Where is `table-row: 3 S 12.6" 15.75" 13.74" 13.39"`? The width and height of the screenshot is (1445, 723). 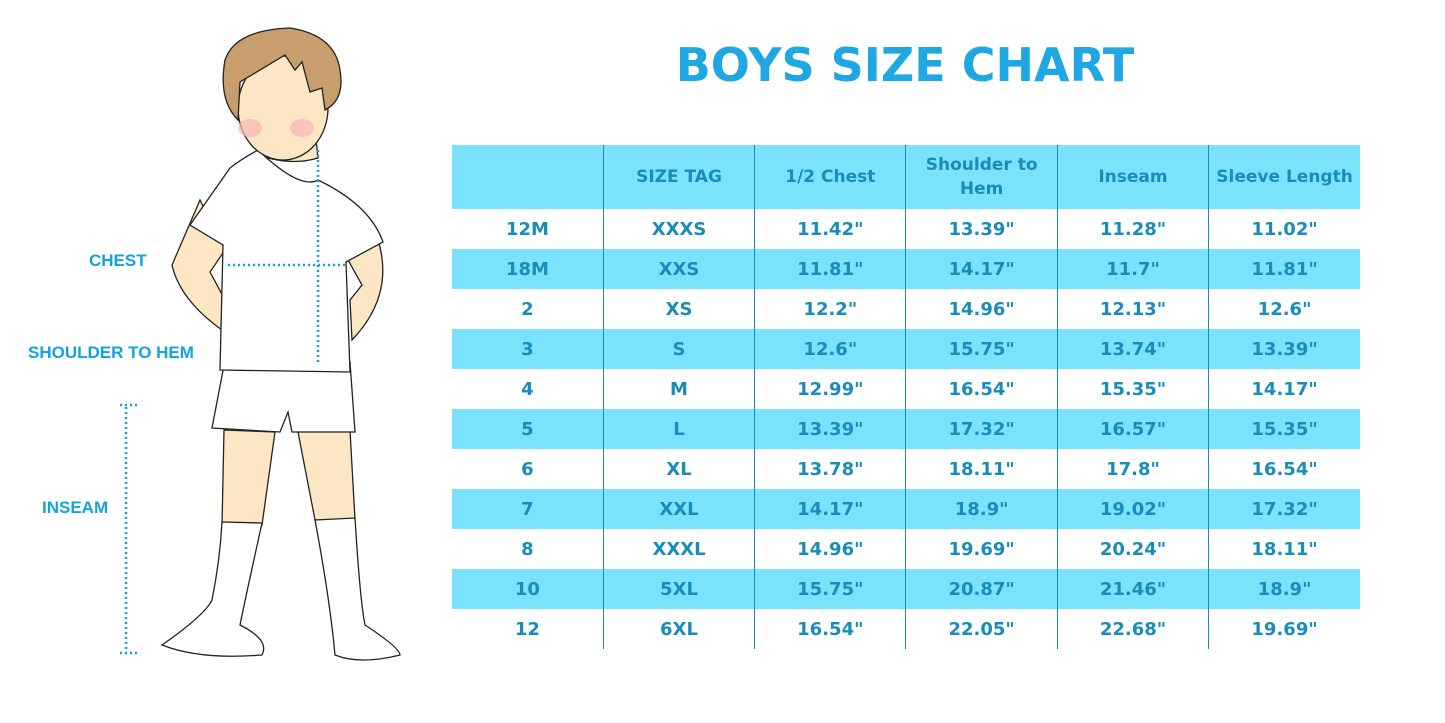
table-row: 3 S 12.6" 15.75" 13.74" 13.39" is located at coordinates (906, 349).